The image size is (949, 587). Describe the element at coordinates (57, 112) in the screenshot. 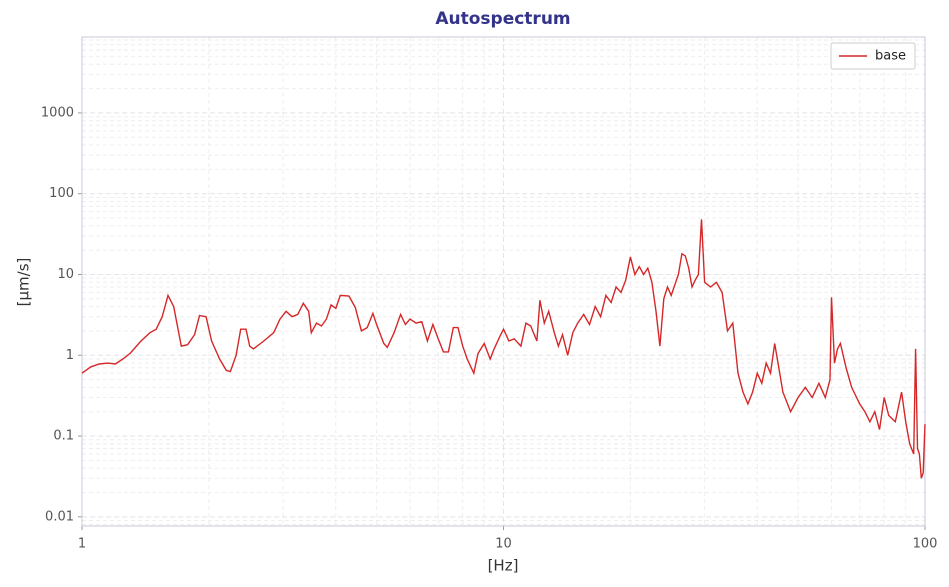

I see `y-tick-label: 1000` at that location.